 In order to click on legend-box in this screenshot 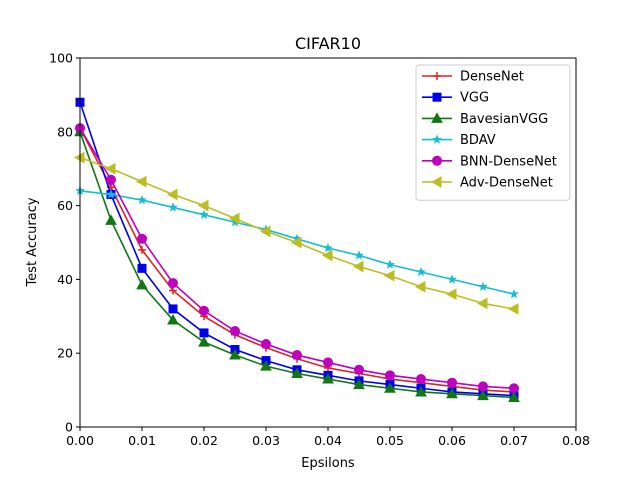, I will do `click(493, 132)`.